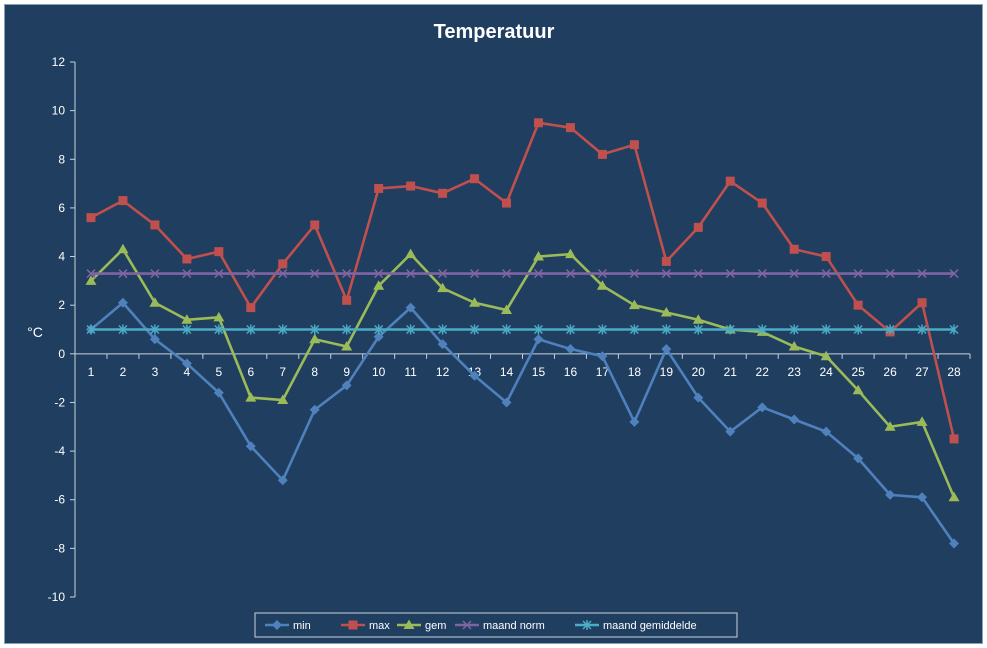 This screenshot has width=987, height=648. I want to click on y-tick-label: 4, so click(61, 257).